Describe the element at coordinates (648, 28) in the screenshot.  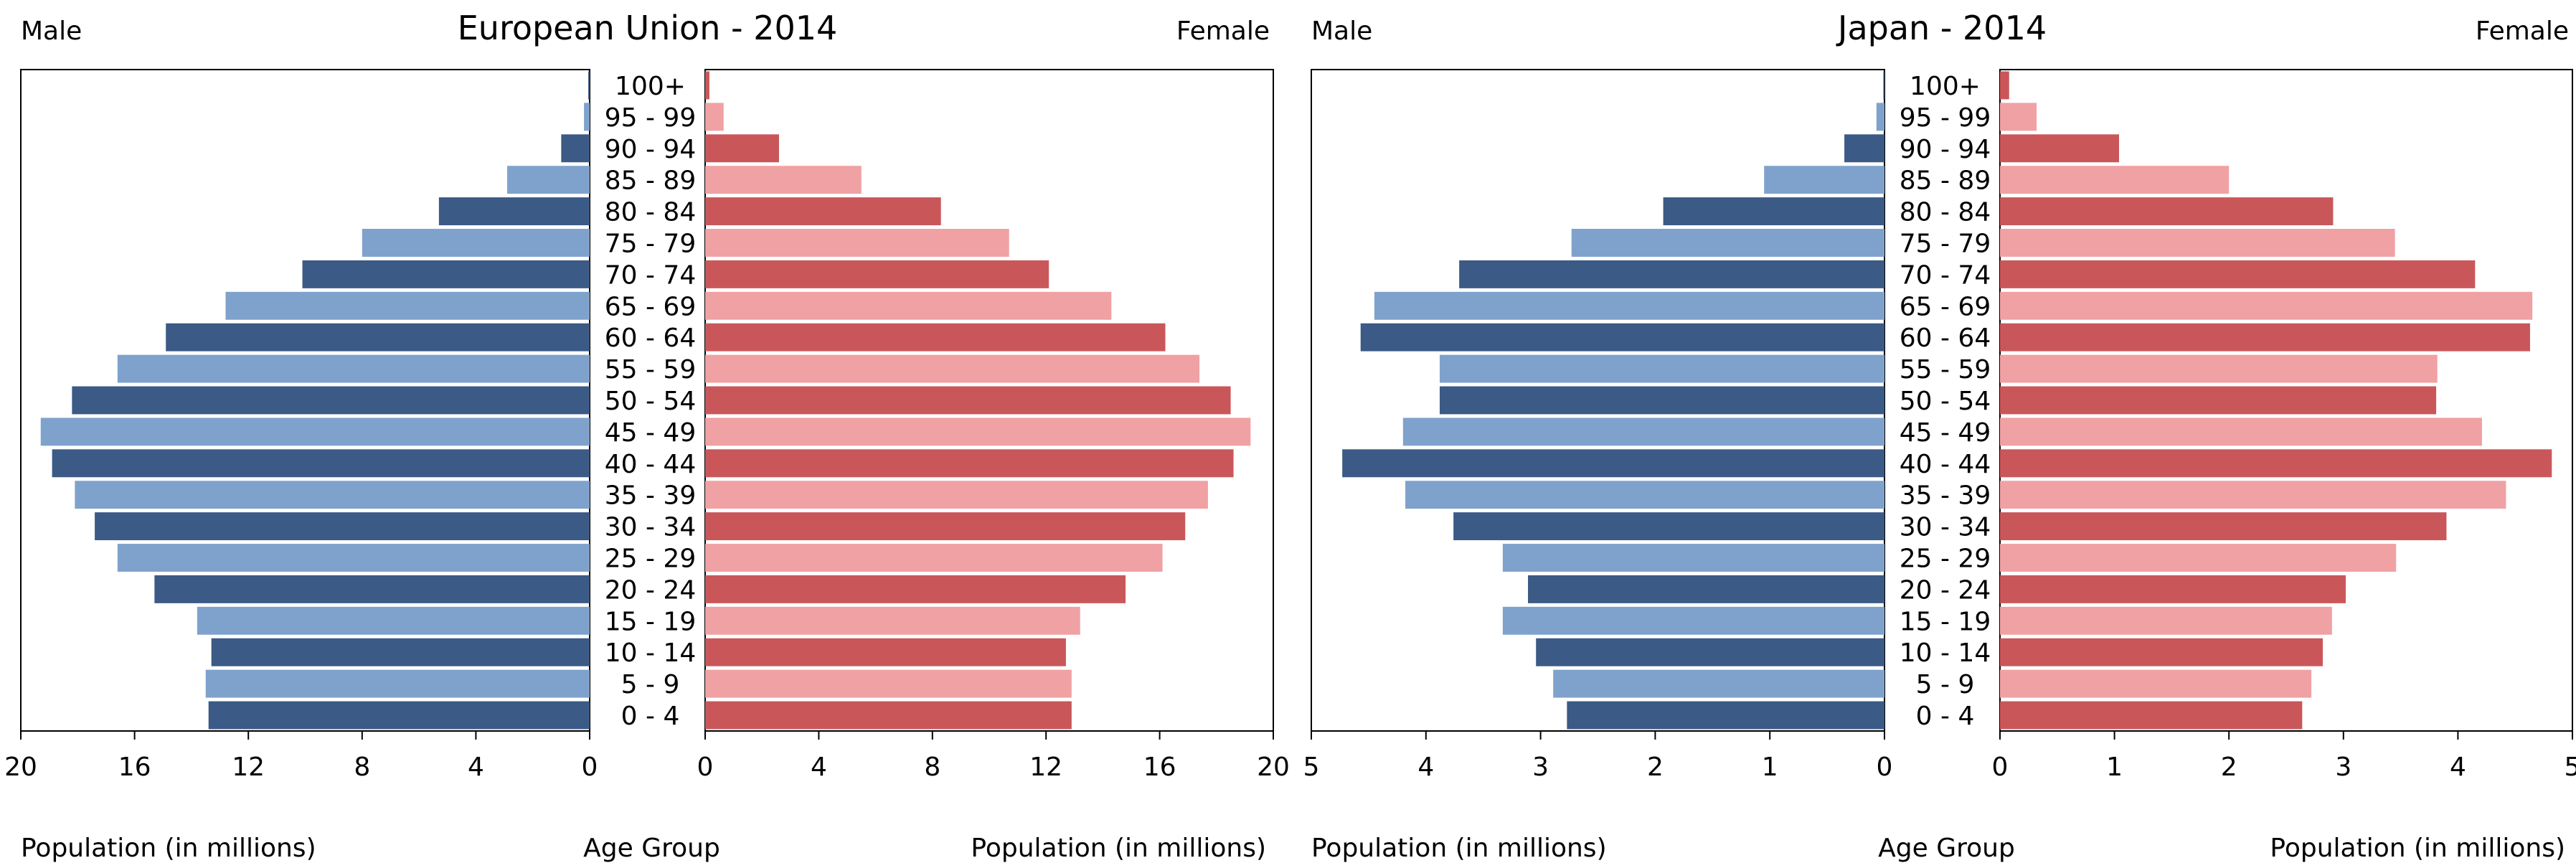
I see `chart-title: European Union - 2014` at that location.